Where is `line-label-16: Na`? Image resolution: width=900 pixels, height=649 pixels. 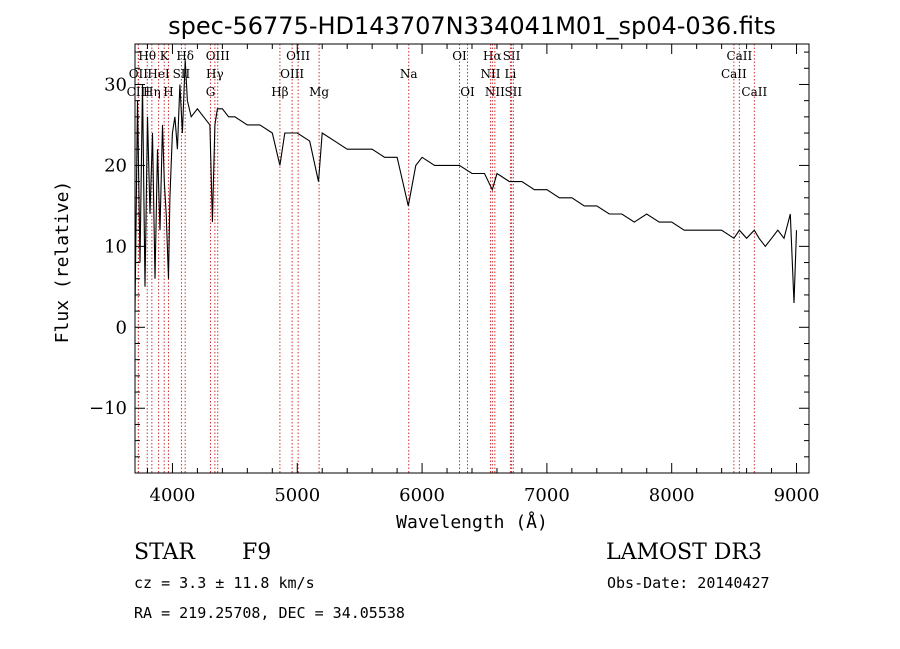 line-label-16: Na is located at coordinates (409, 74).